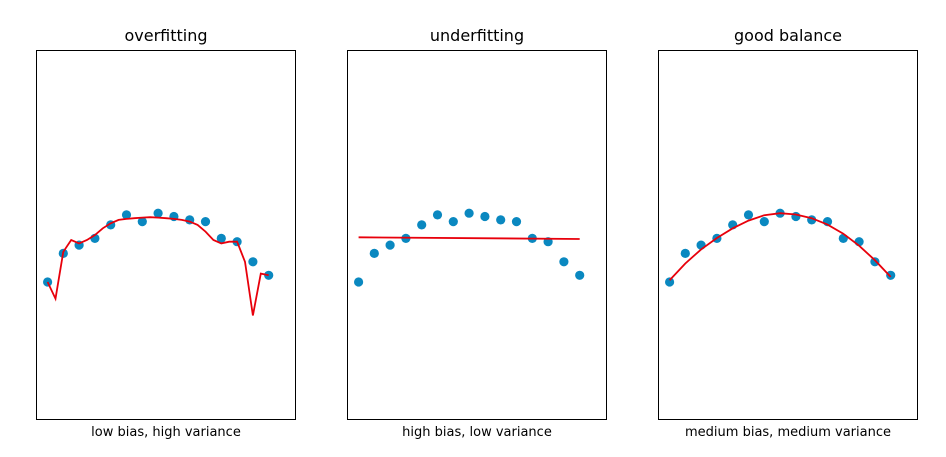 This screenshot has height=457, width=946. Describe the element at coordinates (477, 432) in the screenshot. I see `x-axis-label: high bias, low variance` at that location.